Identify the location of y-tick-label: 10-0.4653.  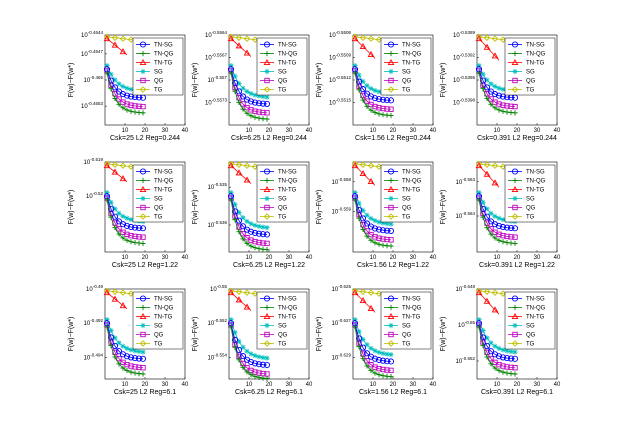
(92, 105).